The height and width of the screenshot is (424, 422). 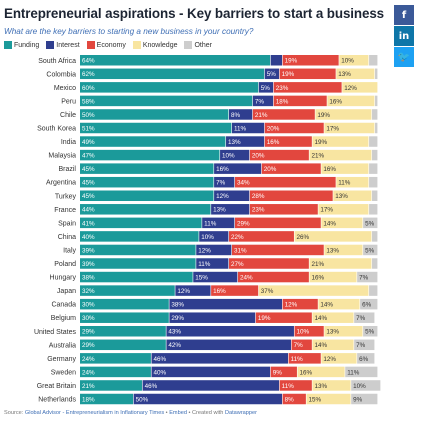 What do you see at coordinates (63, 45) in the screenshot?
I see `legend-item-interest: Interest` at bounding box center [63, 45].